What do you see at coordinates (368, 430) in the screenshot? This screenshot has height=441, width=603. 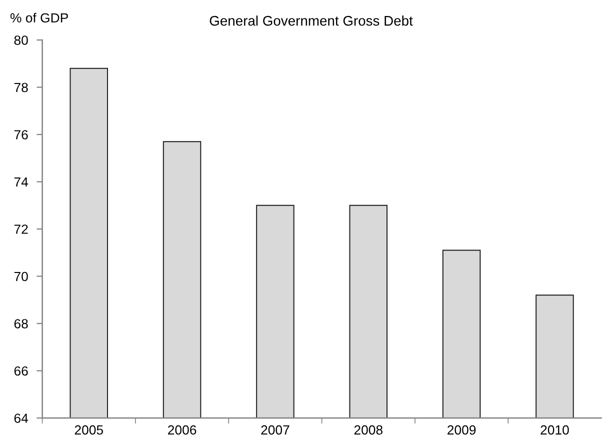 I see `x-tick-label: 2008` at bounding box center [368, 430].